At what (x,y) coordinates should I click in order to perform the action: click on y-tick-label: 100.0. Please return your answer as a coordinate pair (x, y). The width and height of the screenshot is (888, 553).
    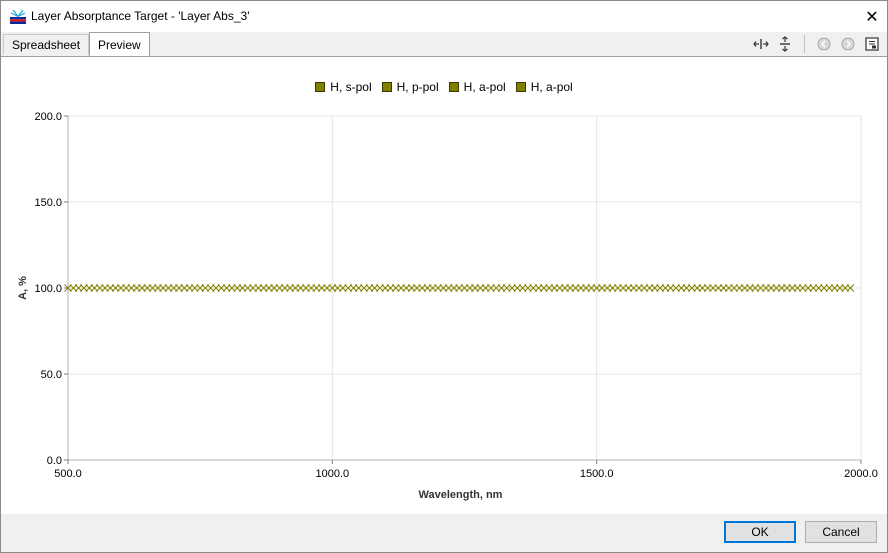
    Looking at the image, I should click on (48, 289).